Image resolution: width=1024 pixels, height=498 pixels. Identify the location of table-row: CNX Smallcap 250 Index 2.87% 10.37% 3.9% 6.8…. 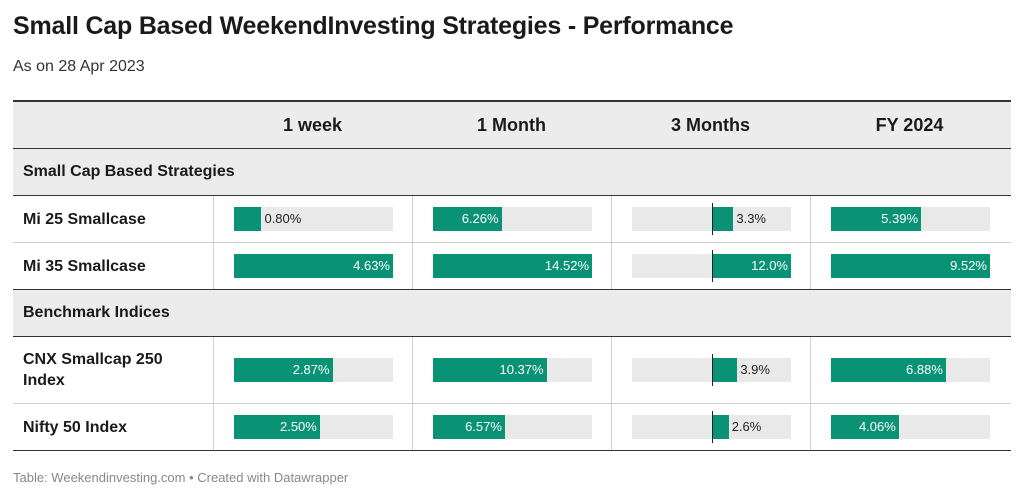
(512, 370).